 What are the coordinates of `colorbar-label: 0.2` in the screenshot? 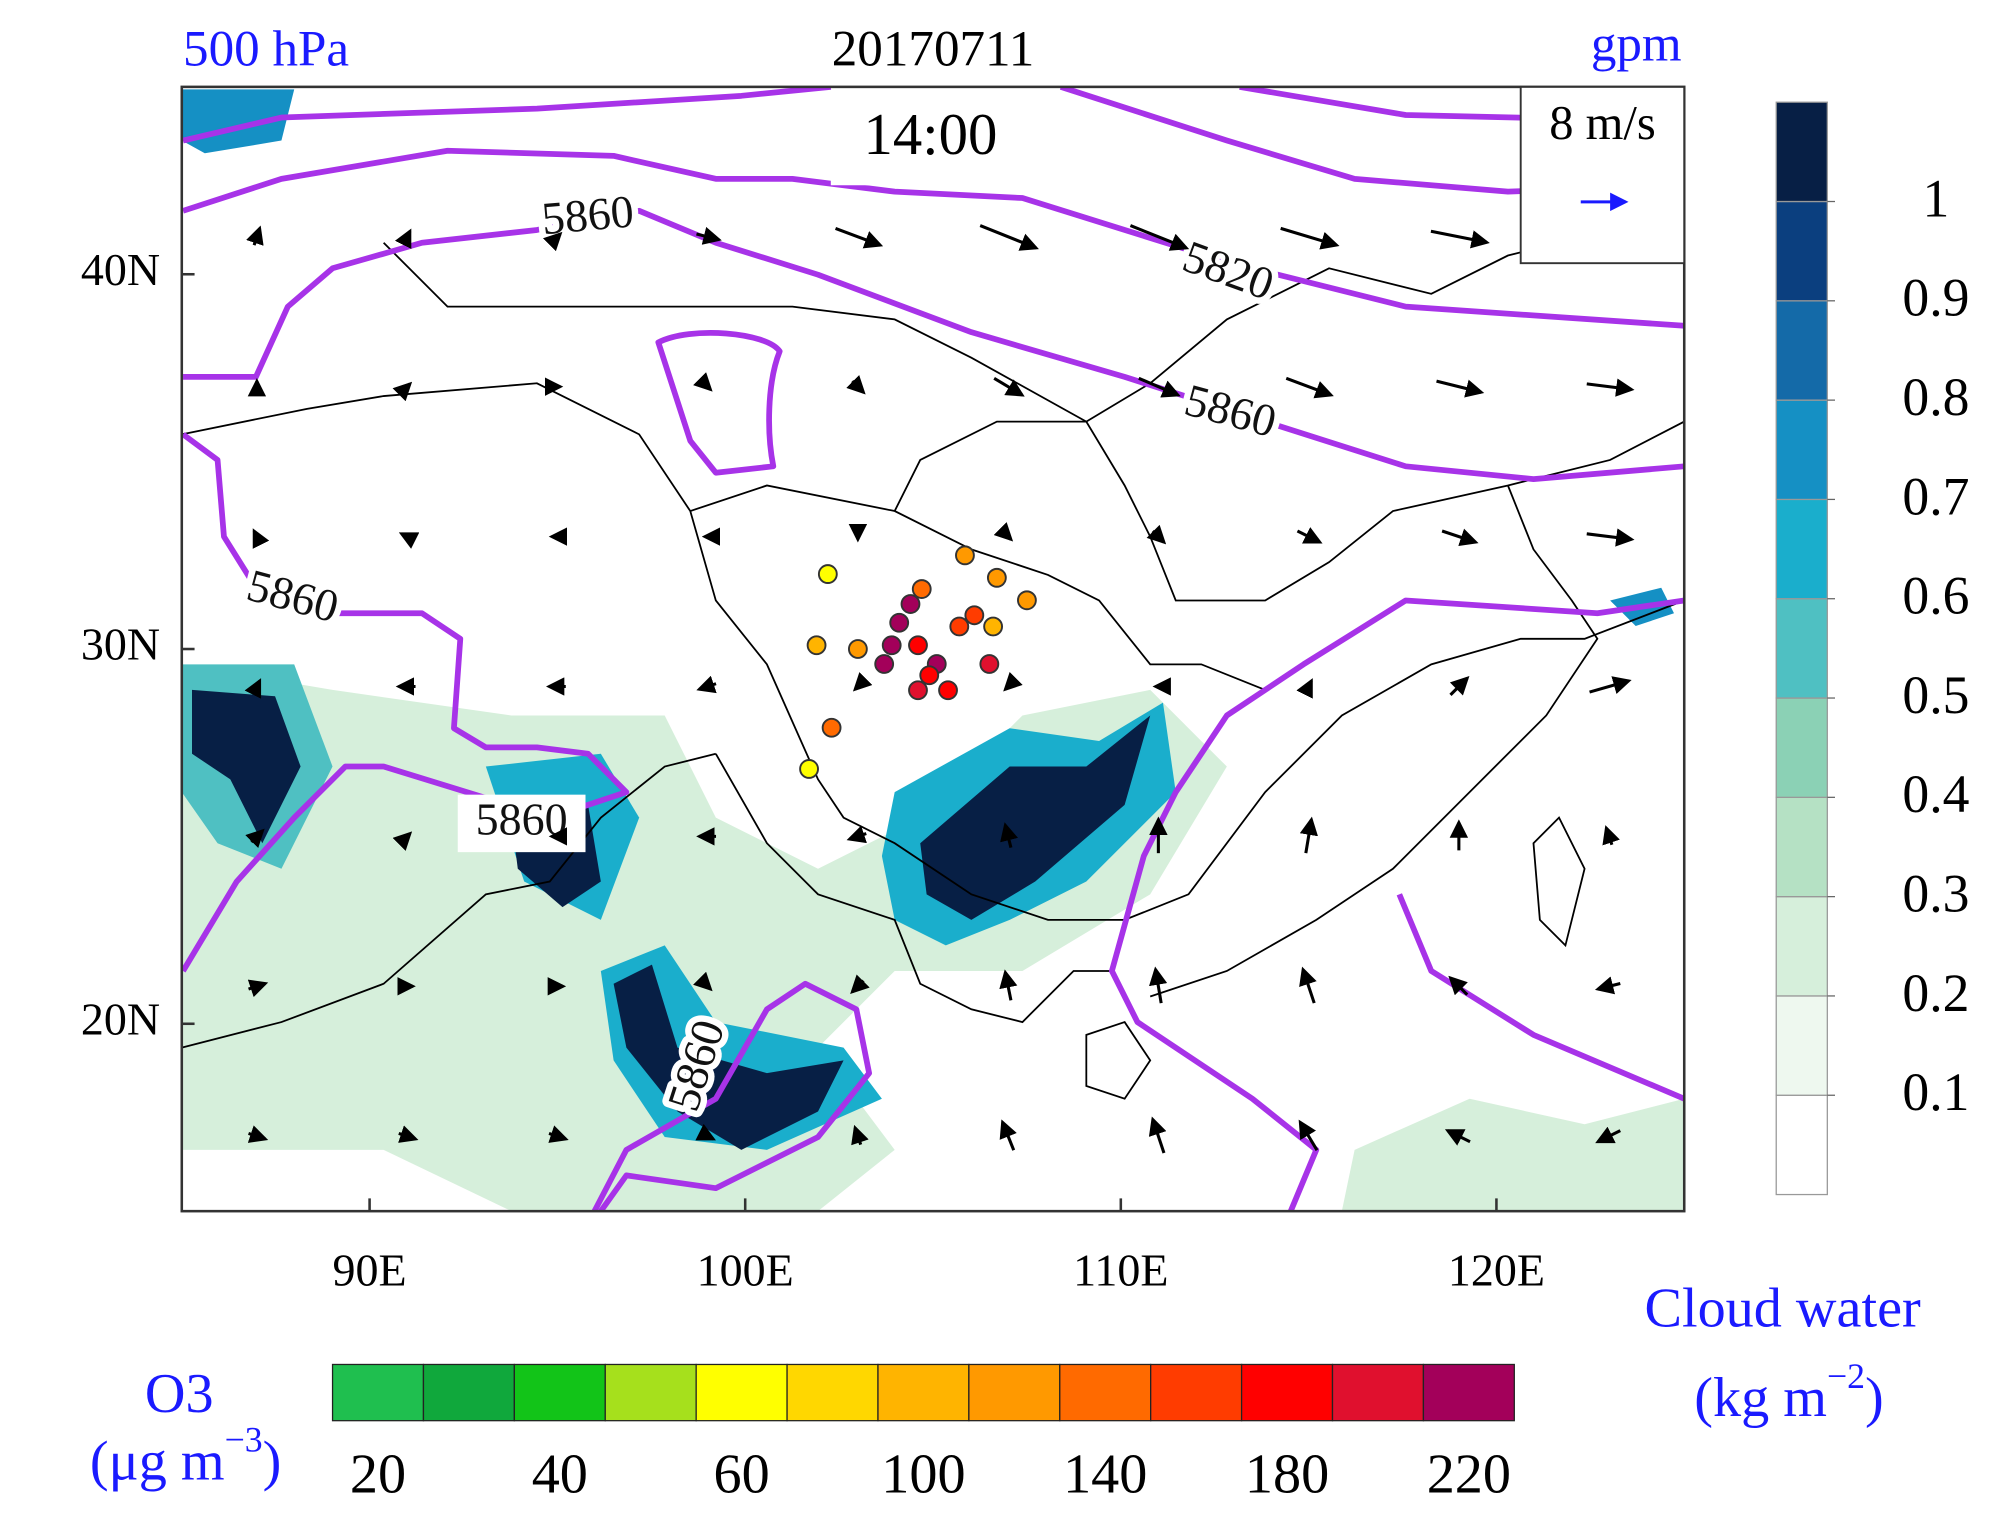 It's located at (1935, 993).